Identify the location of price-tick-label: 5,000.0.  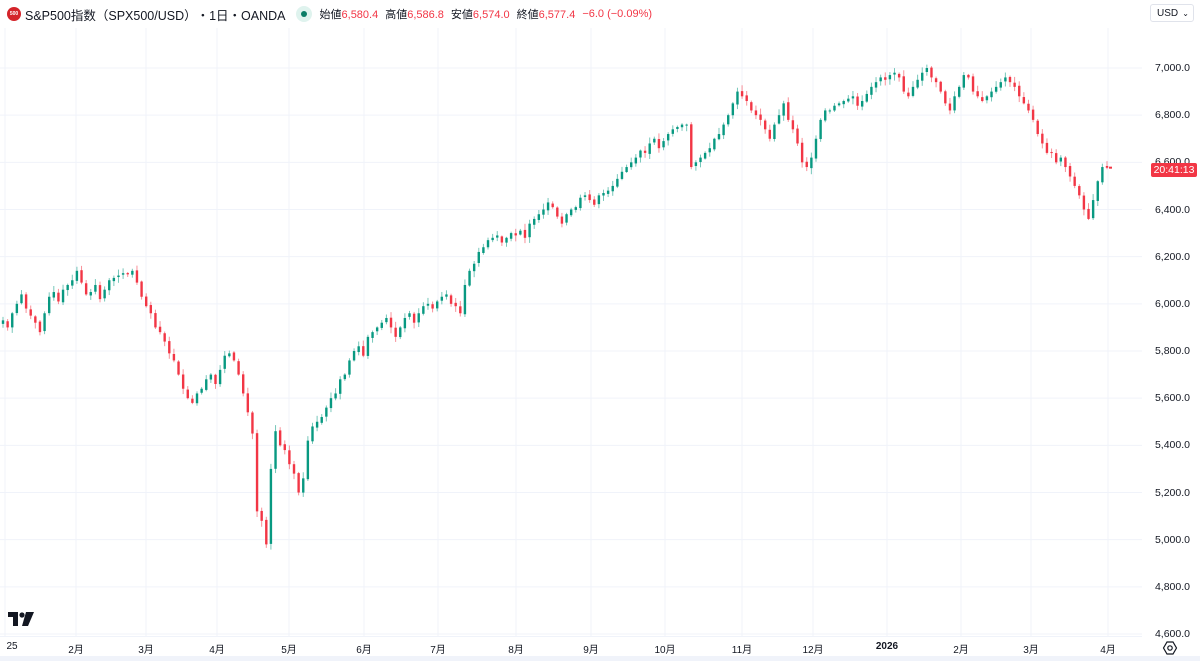
(1172, 539).